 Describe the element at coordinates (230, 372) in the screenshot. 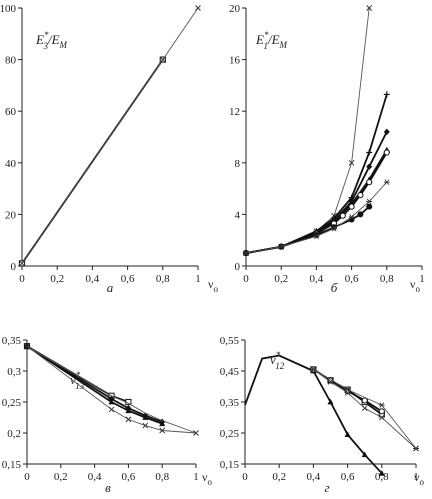

I see `y-tick-label: 0,45` at that location.